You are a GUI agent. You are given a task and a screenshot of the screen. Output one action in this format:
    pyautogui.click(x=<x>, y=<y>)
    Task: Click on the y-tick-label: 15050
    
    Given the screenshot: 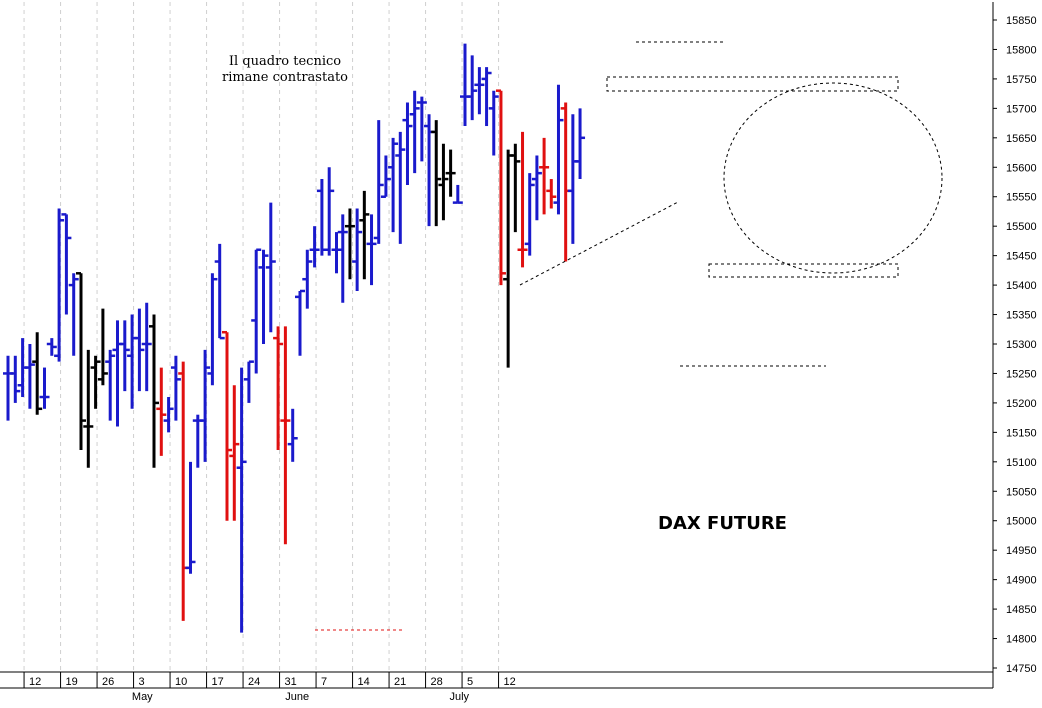 What is the action you would take?
    pyautogui.click(x=1021, y=492)
    